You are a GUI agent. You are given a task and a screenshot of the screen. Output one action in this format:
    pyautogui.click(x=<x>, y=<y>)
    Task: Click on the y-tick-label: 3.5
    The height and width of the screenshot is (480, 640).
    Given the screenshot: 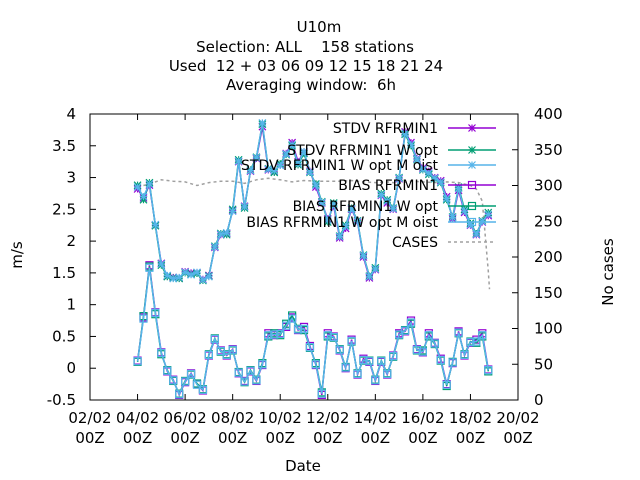 What is the action you would take?
    pyautogui.click(x=64, y=146)
    